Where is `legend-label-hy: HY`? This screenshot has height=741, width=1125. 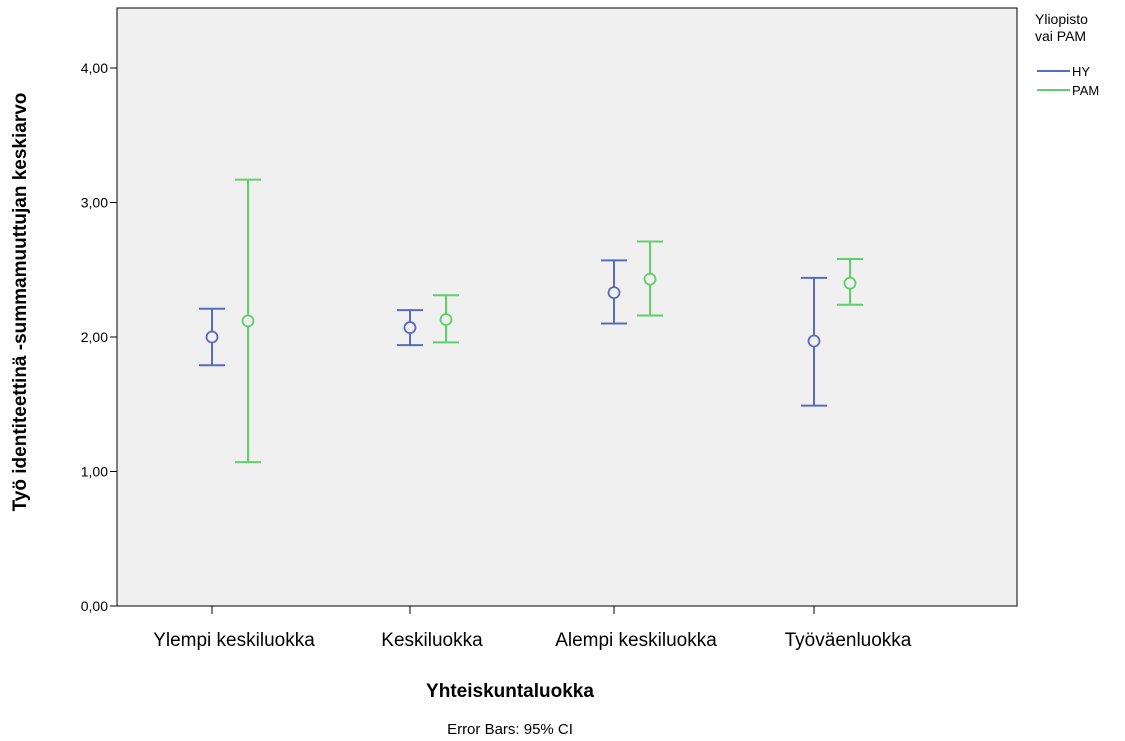
legend-label-hy: HY is located at coordinates (1081, 71).